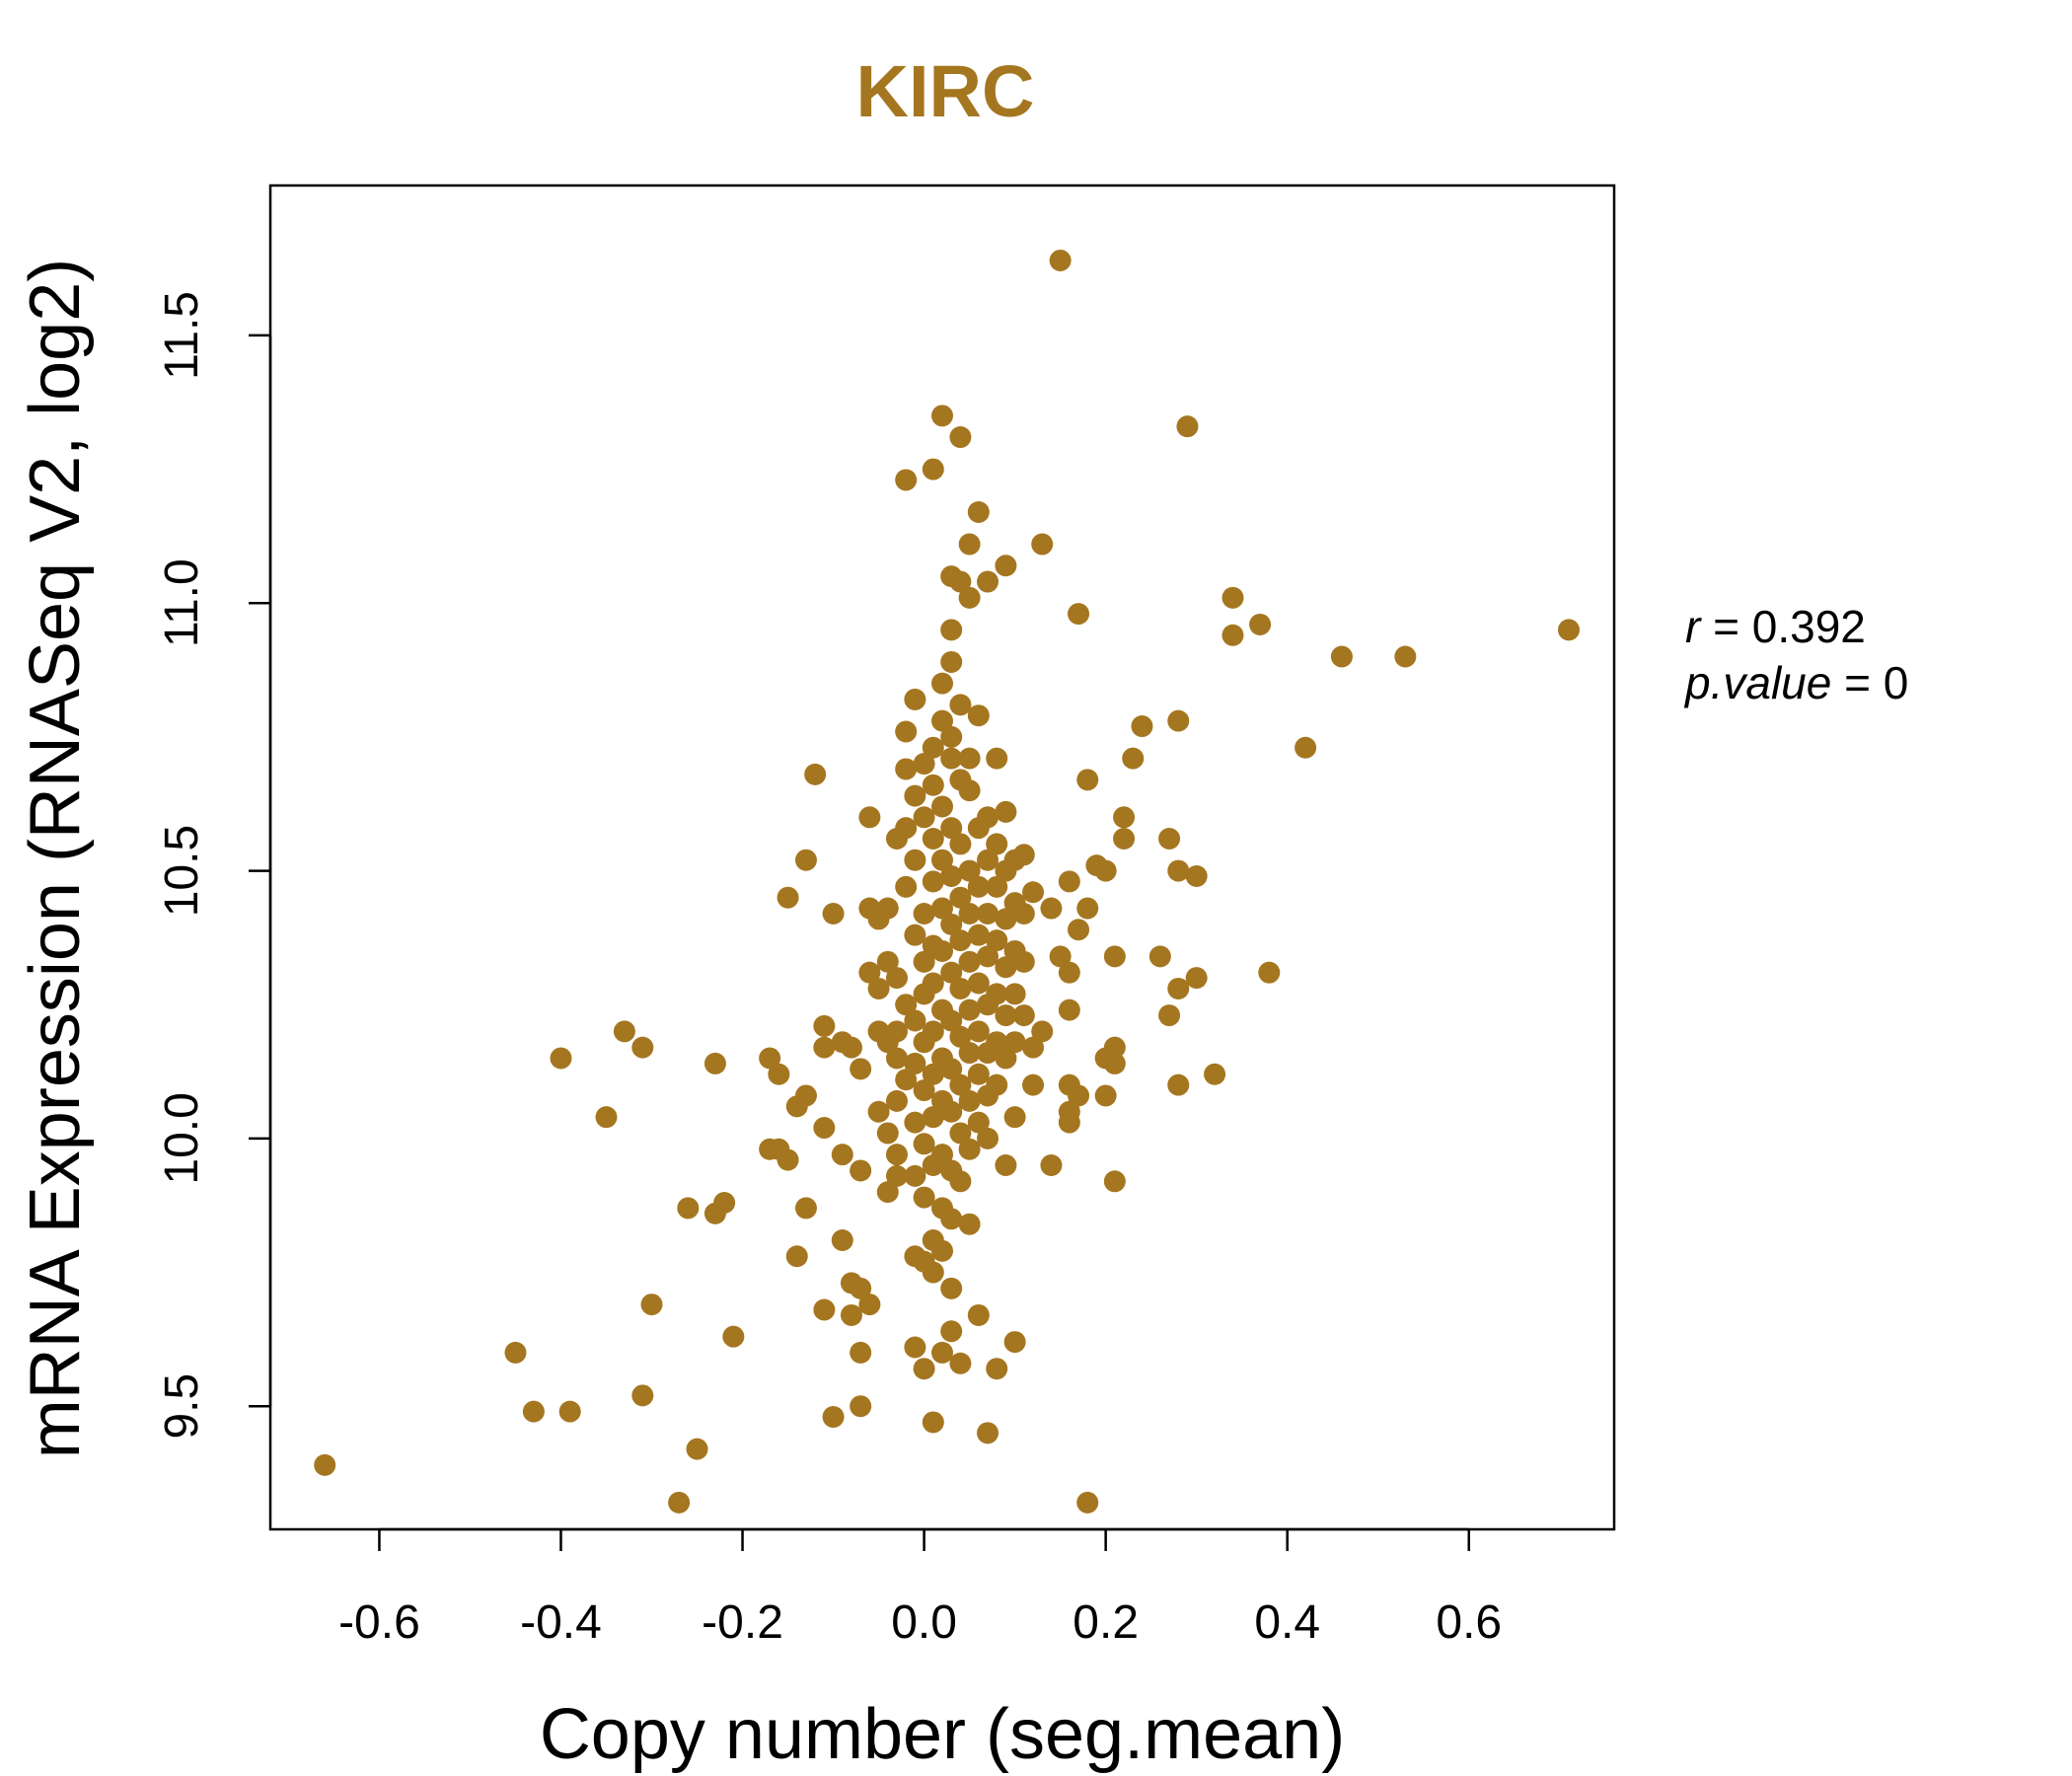 This screenshot has height=1776, width=2072. What do you see at coordinates (182, 1407) in the screenshot?
I see `y-tick-label: 9.5` at bounding box center [182, 1407].